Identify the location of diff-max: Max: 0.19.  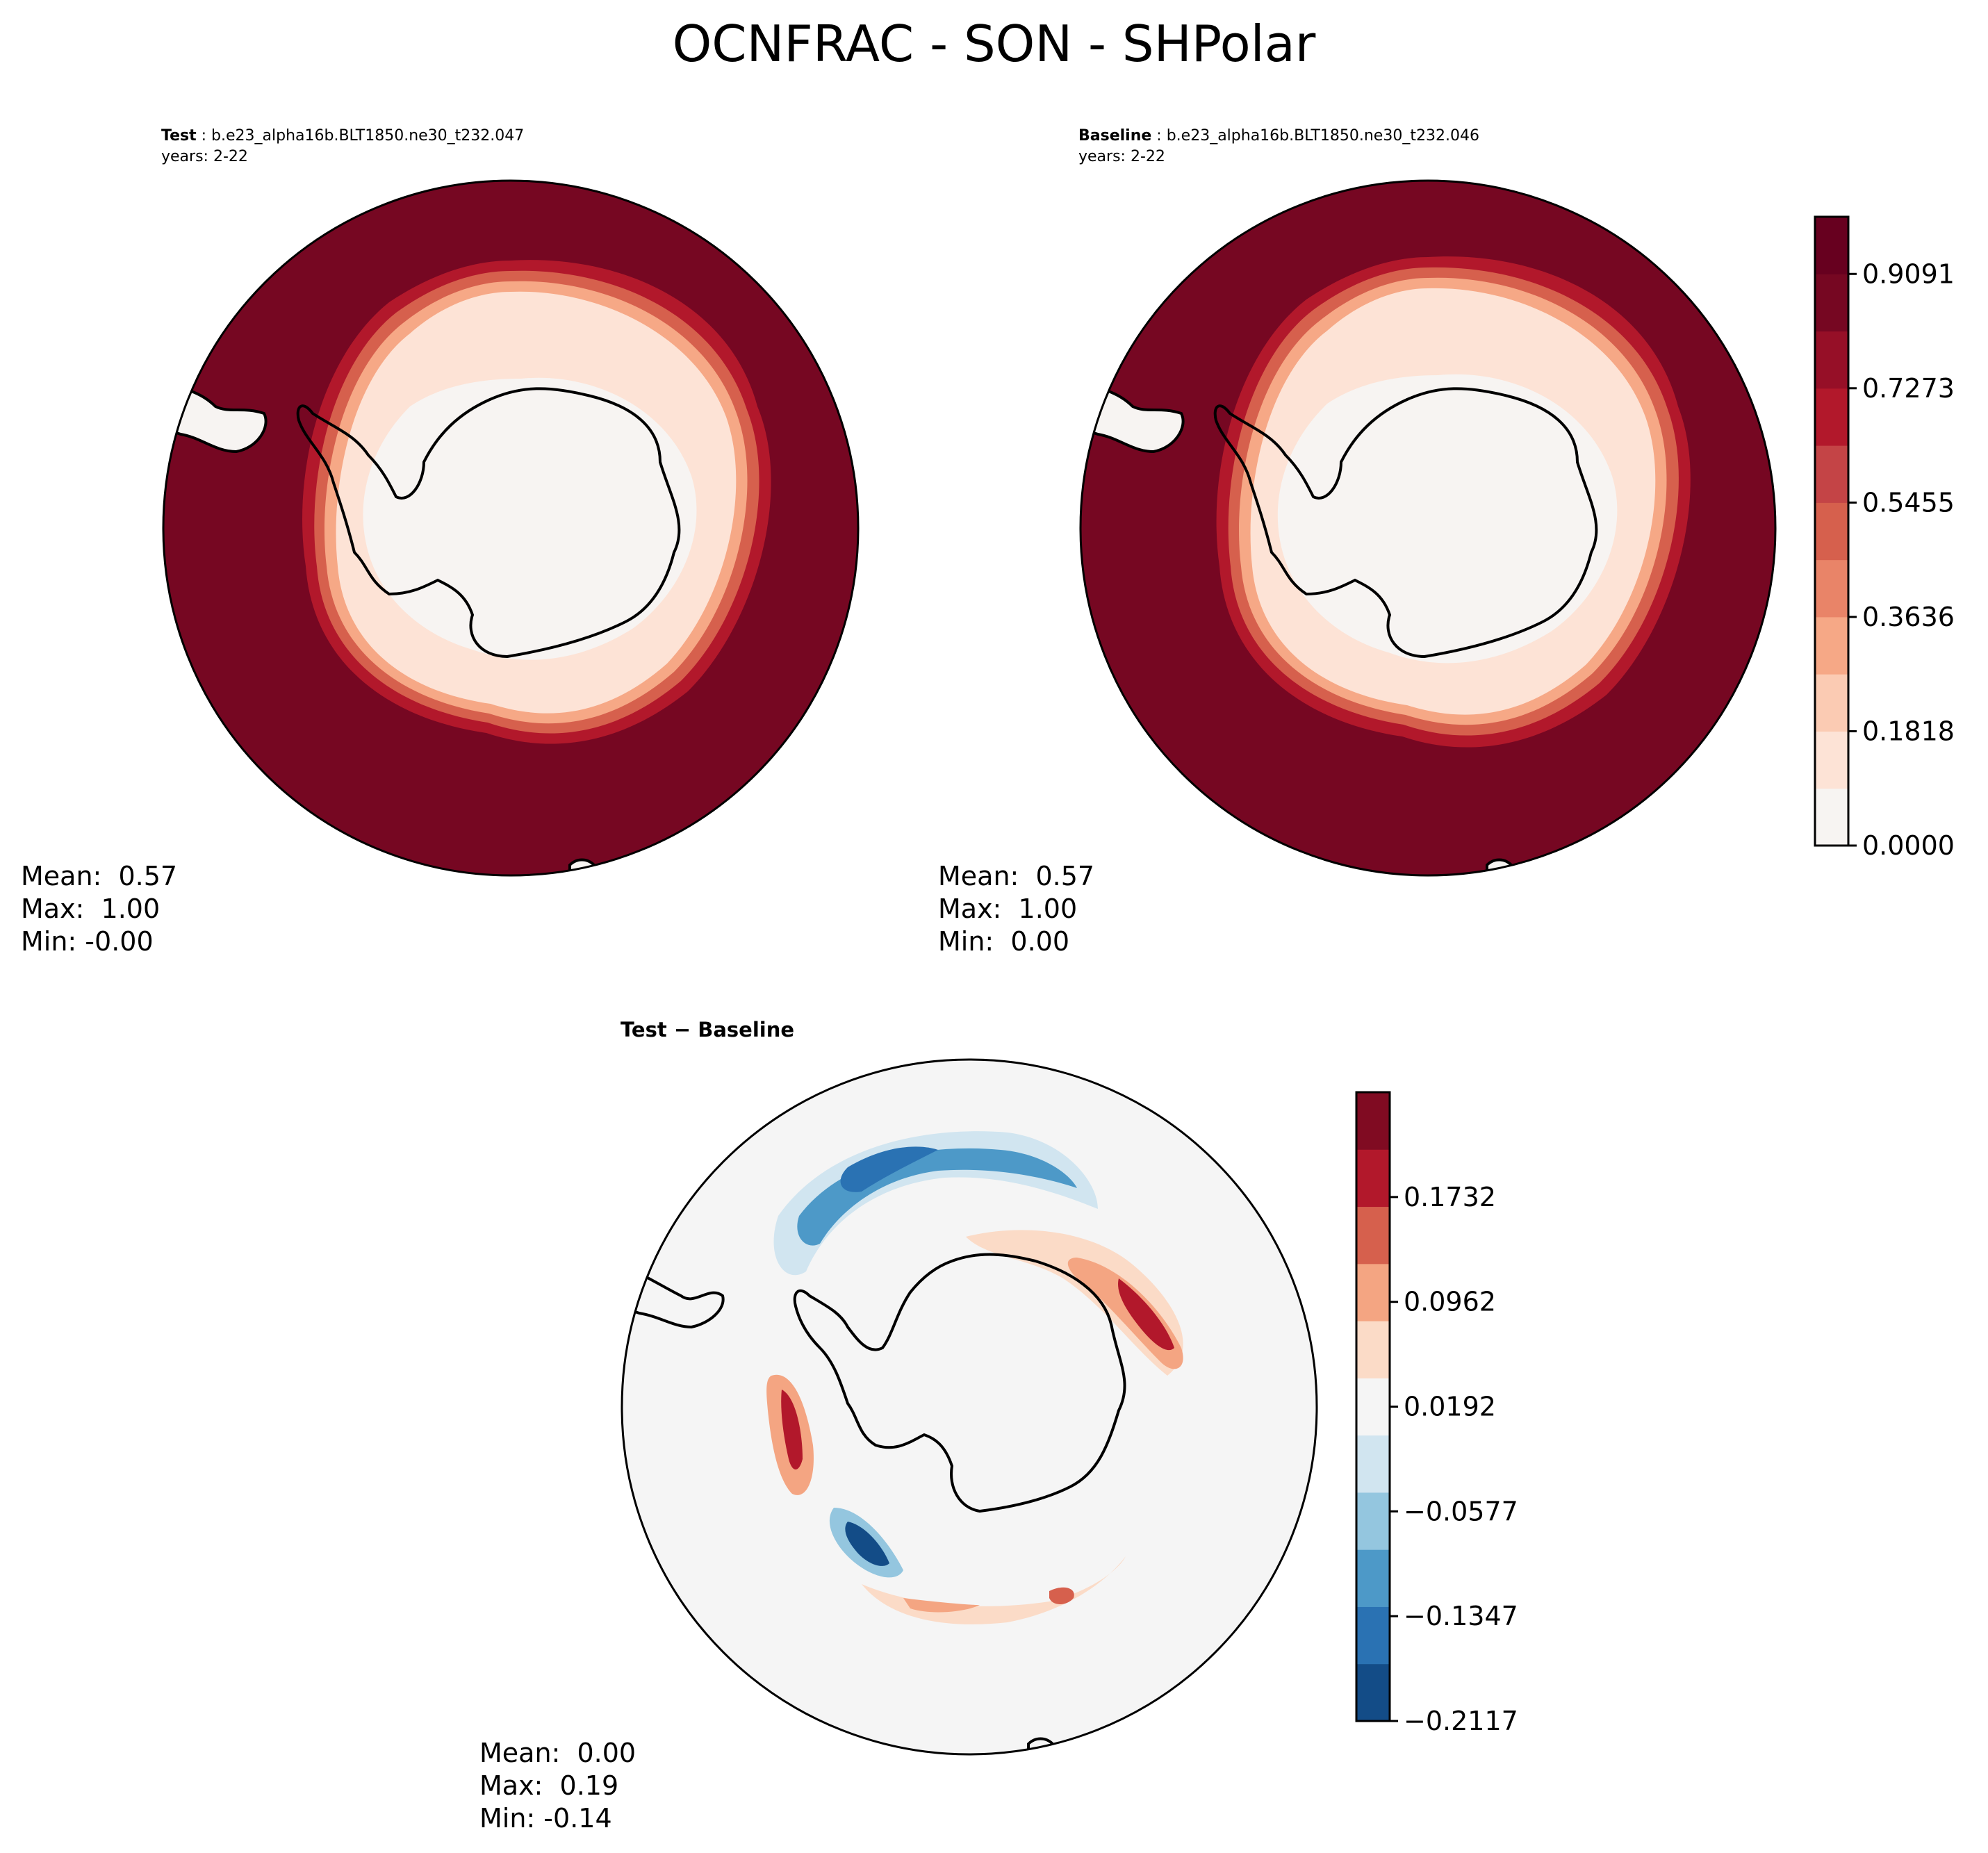
(549, 1785).